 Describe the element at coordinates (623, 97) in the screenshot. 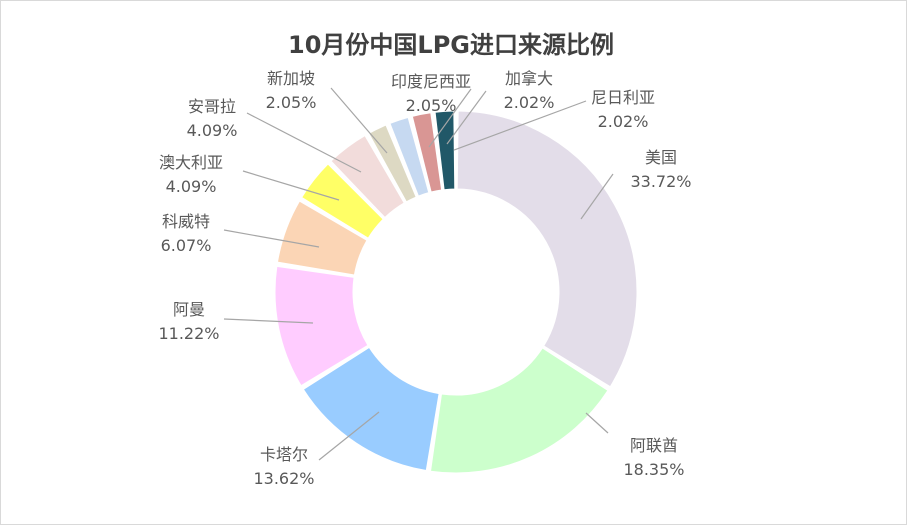

I see `category-label-11: 尼日利亚` at that location.